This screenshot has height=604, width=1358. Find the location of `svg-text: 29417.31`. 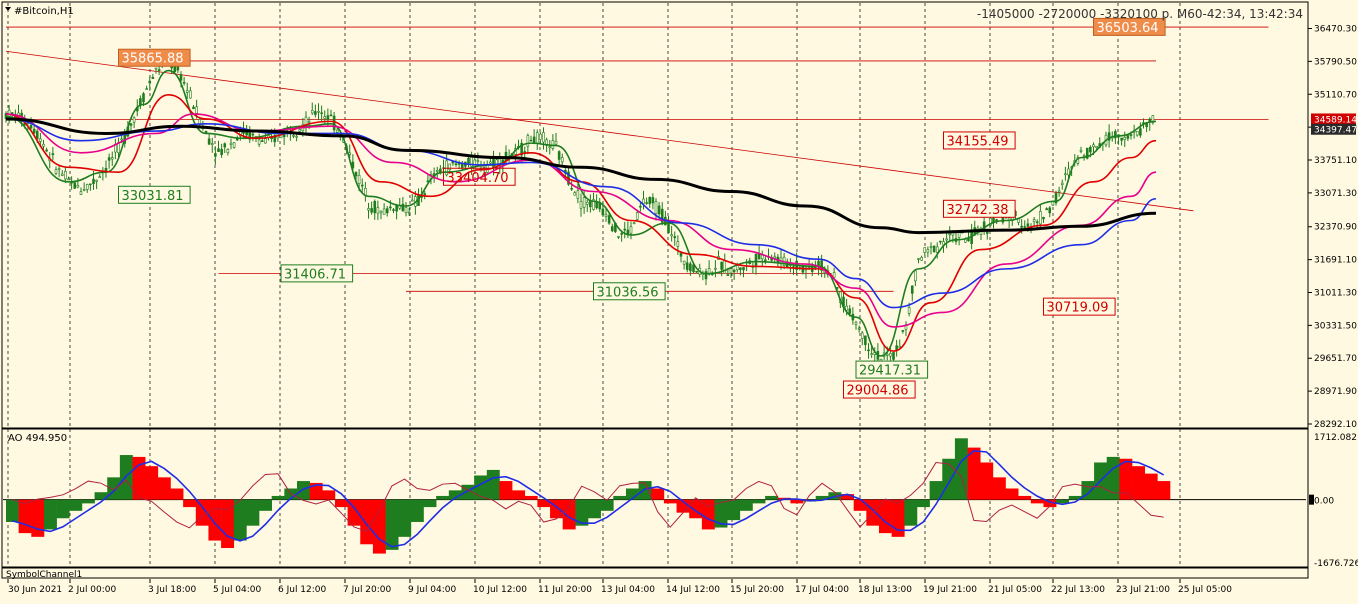

svg-text: 29417.31 is located at coordinates (890, 371).